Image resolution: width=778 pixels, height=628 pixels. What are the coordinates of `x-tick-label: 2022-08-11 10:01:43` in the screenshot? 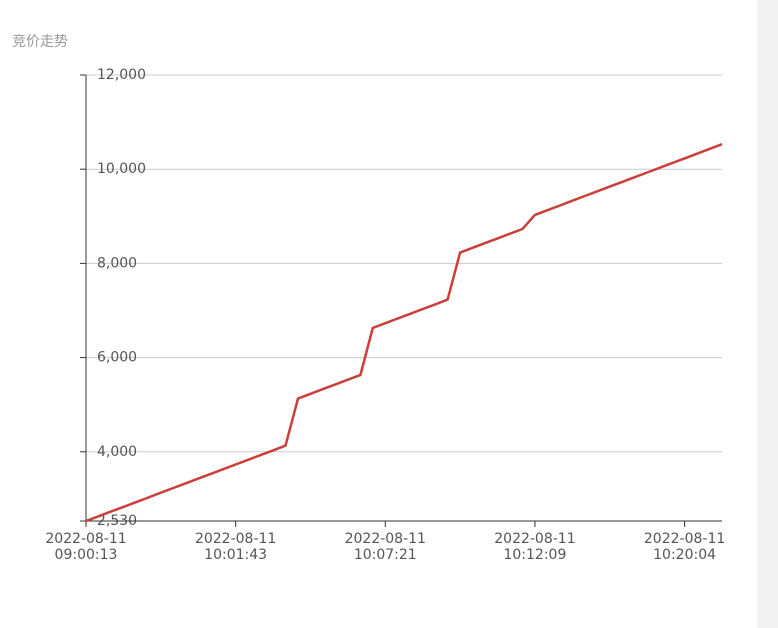 It's located at (235, 547).